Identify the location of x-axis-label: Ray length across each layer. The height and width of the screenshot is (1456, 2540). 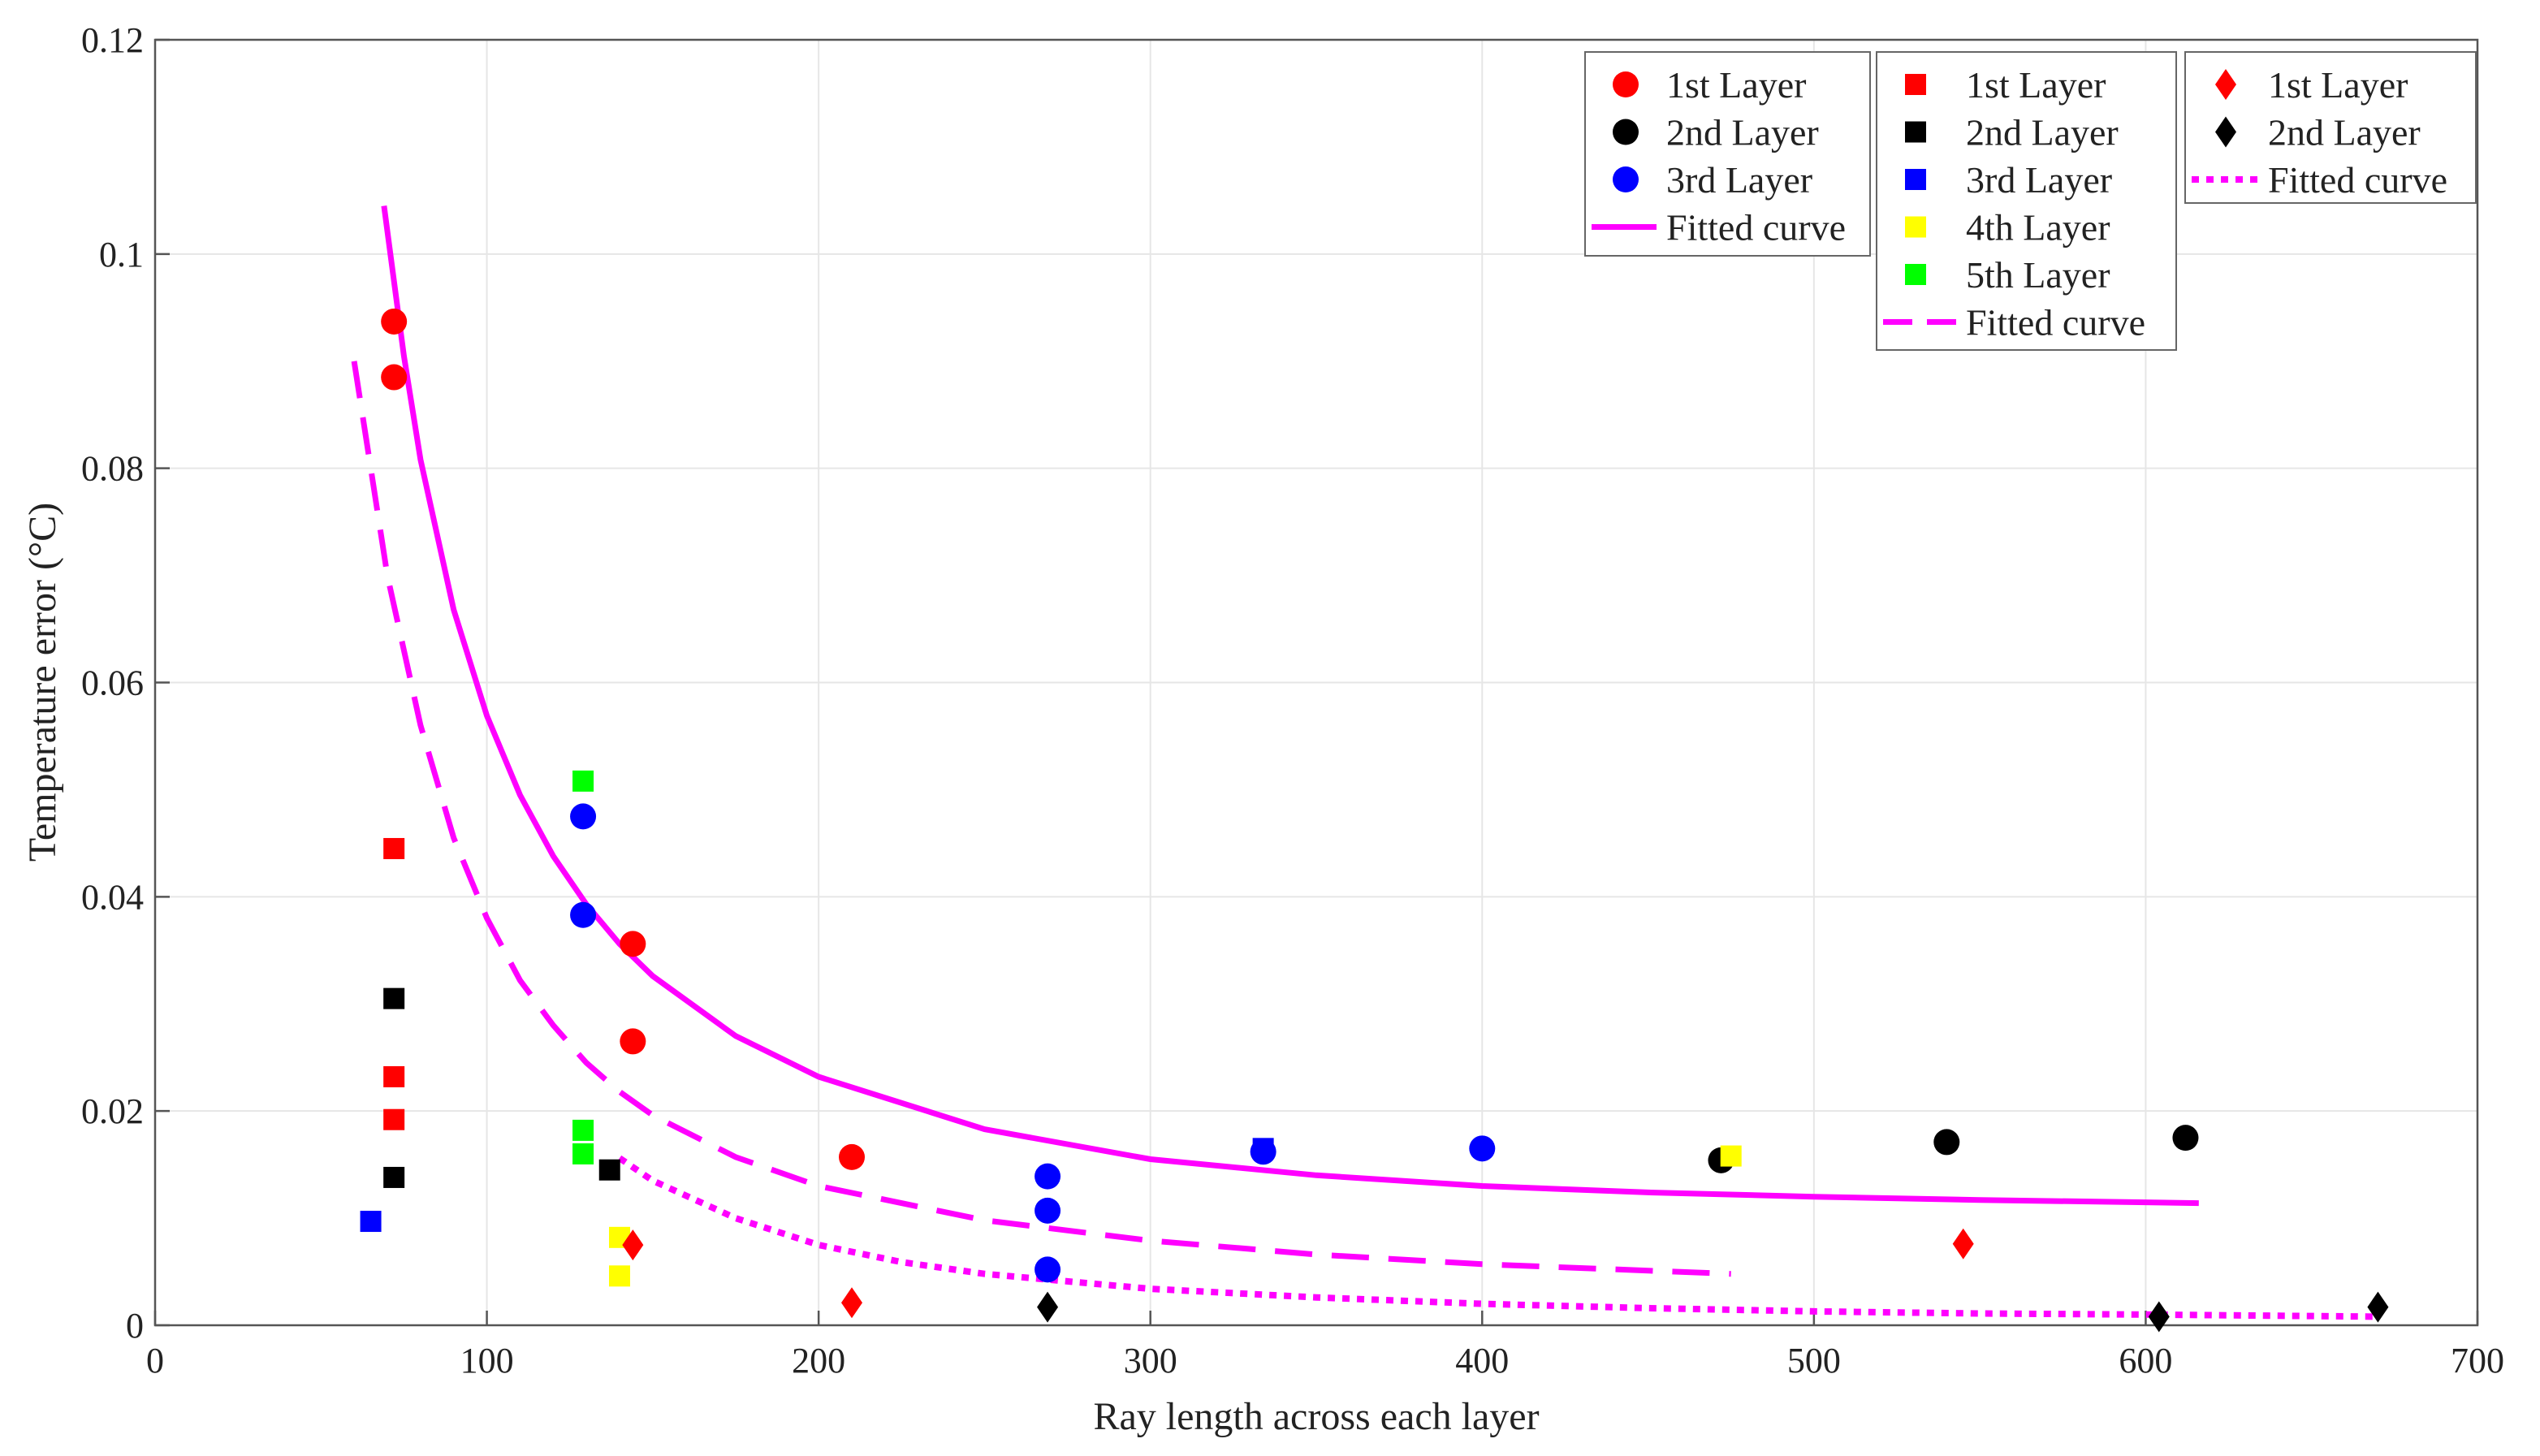
(1316, 1416).